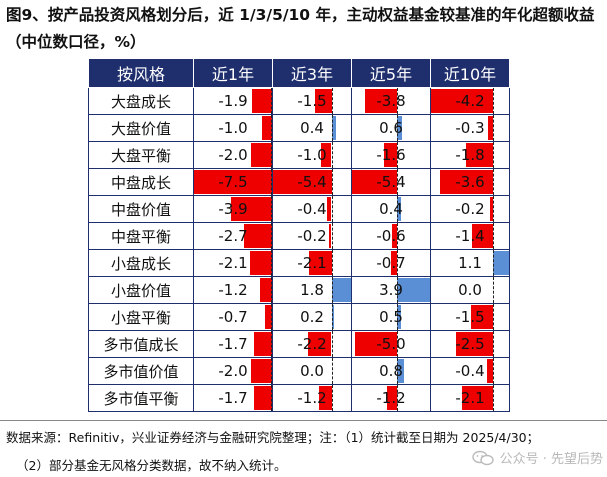 This screenshot has height=477, width=607. What do you see at coordinates (141, 290) in the screenshot?
I see `style-label: 小盘价值` at bounding box center [141, 290].